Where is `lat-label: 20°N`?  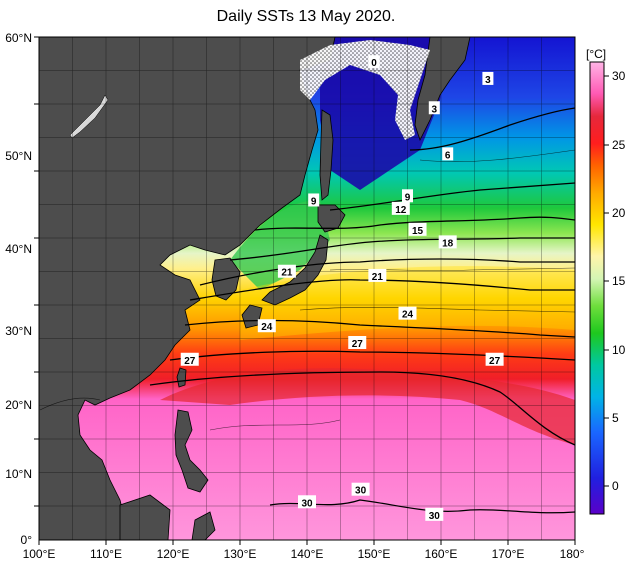 lat-label: 20°N is located at coordinates (18, 405).